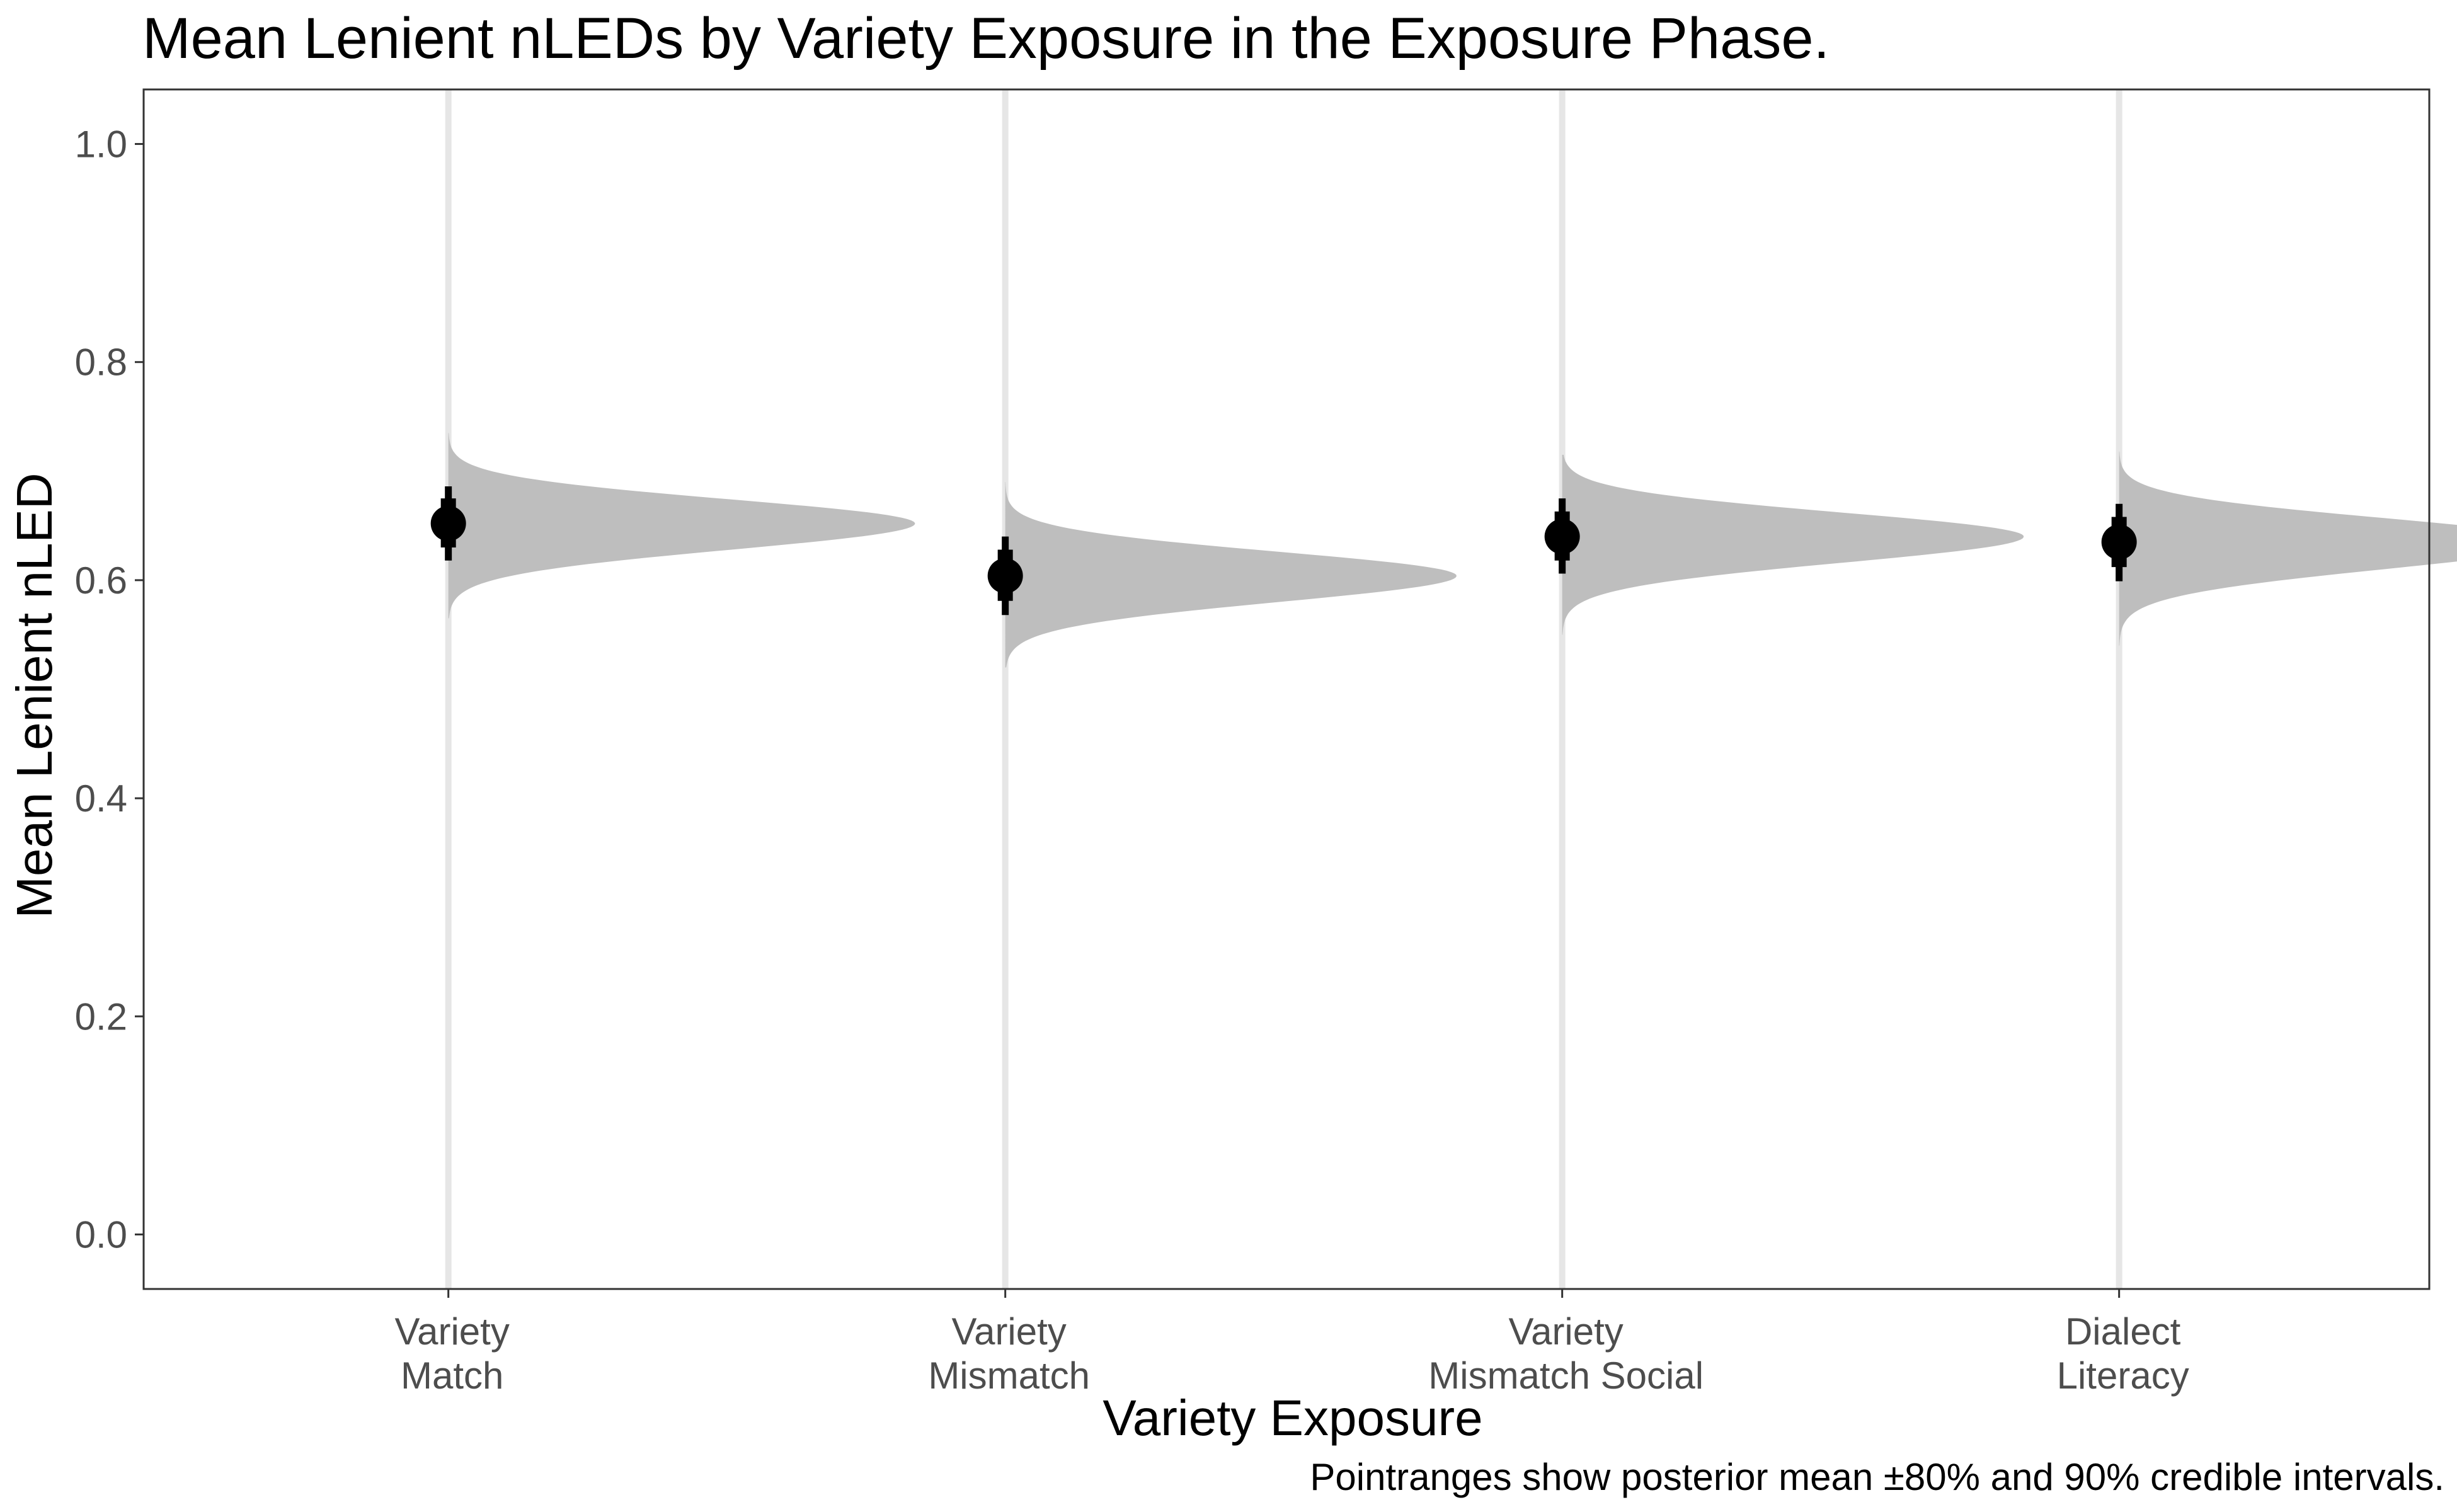  I want to click on posterior-density-dialect-literacy, so click(2288, 548).